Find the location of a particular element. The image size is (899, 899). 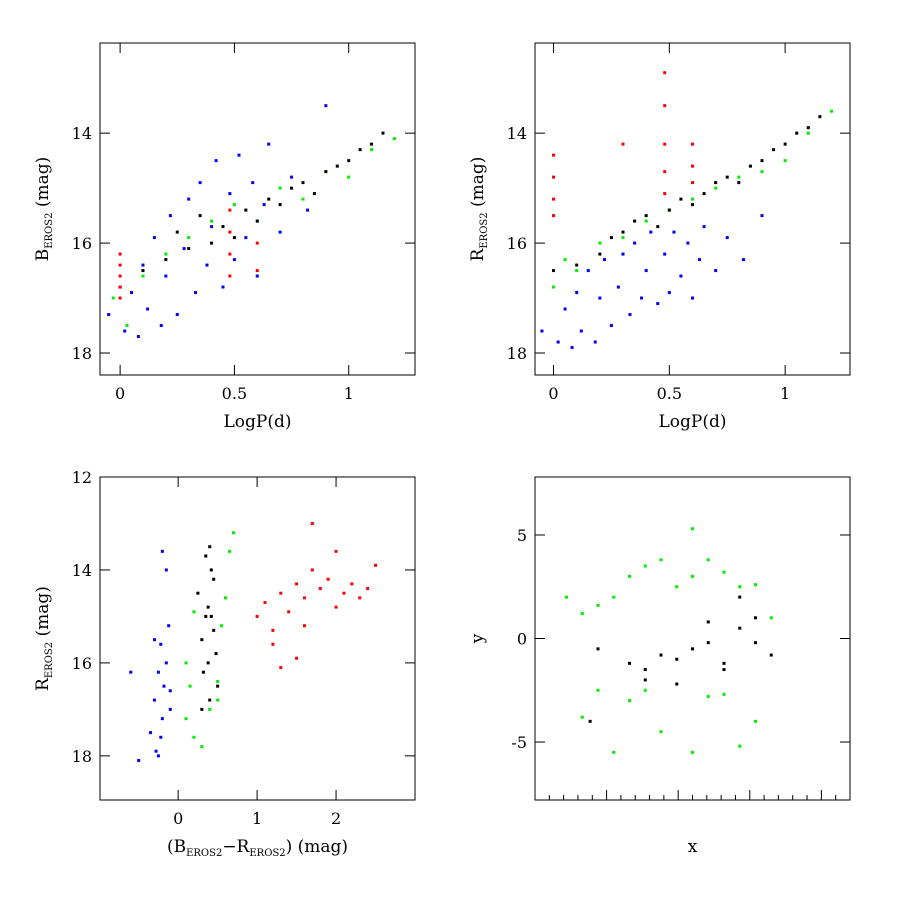

axis-label-part: (B is located at coordinates (176, 847).